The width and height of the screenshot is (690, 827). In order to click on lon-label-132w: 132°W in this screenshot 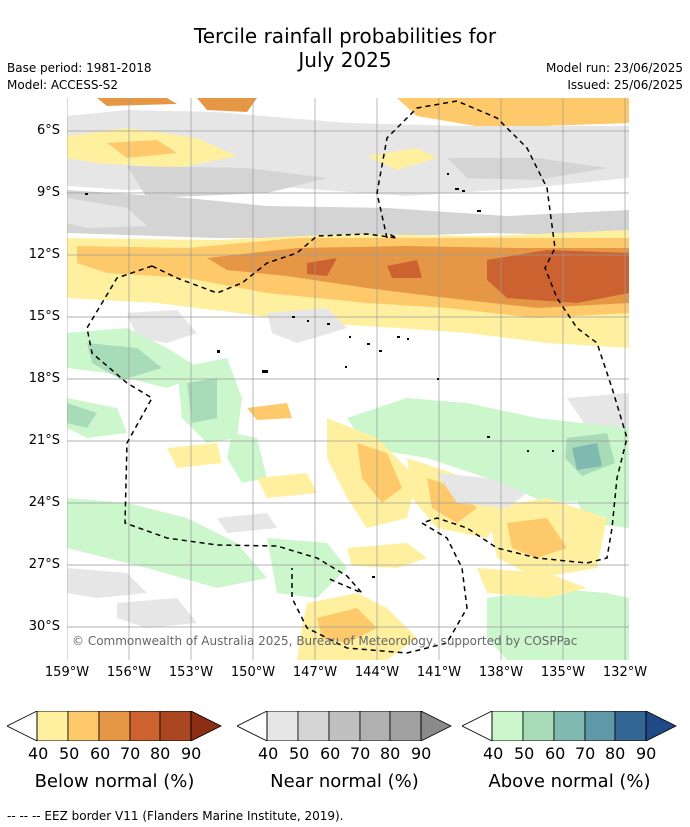, I will do `click(625, 672)`.